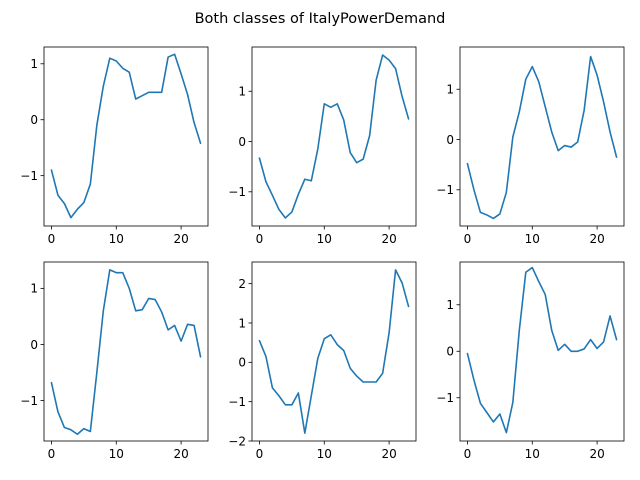 This screenshot has width=640, height=480. Describe the element at coordinates (180, 454) in the screenshot. I see `x-tick-label-4-2: 20` at that location.